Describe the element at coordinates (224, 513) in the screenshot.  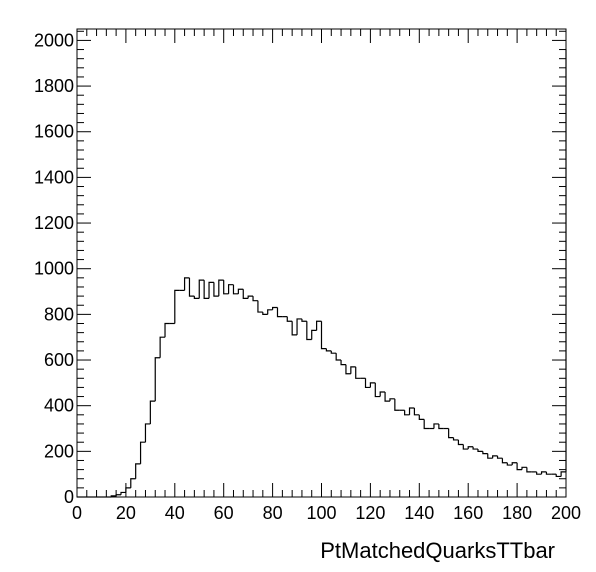
I see `x-tick-label: 60` at that location.